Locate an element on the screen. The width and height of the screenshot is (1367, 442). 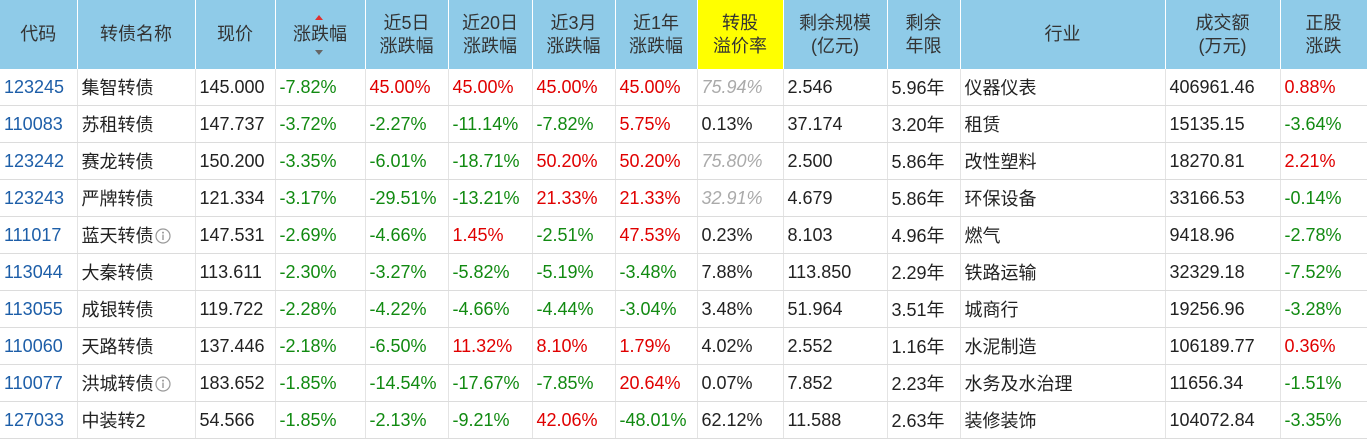
table-cell: 123242 is located at coordinates (39, 161).